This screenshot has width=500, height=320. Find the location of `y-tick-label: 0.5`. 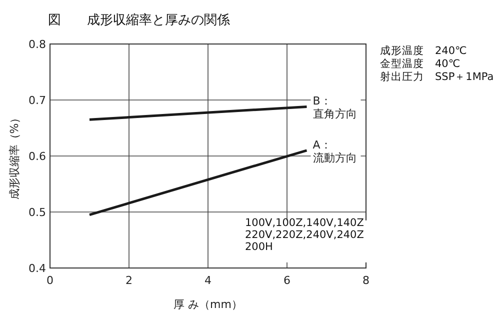

y-tick-label: 0.5 is located at coordinates (37, 212).